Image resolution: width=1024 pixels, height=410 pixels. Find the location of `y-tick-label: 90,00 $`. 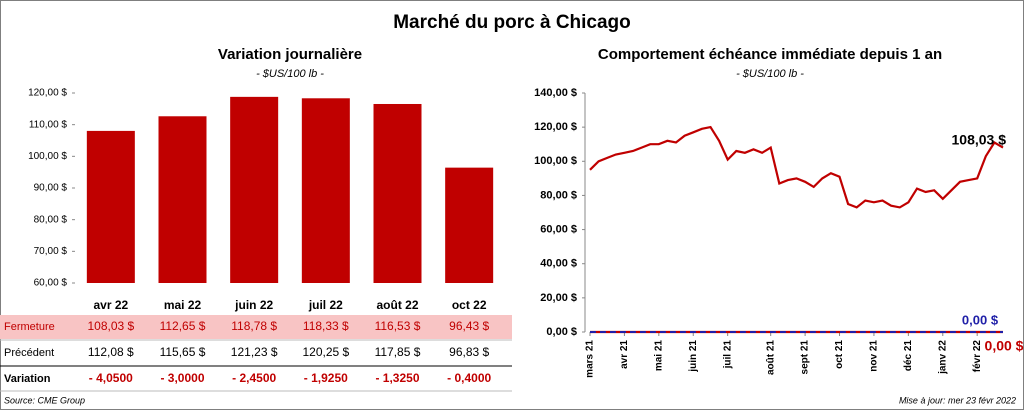

y-tick-label: 90,00 $ is located at coordinates (51, 188).